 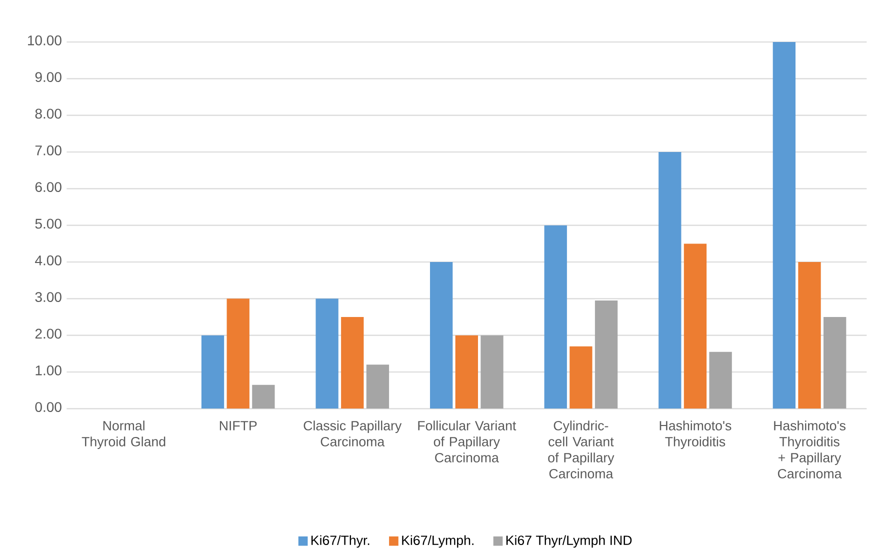 What do you see at coordinates (48, 150) in the screenshot?
I see `y-tick-label: 7.00` at bounding box center [48, 150].